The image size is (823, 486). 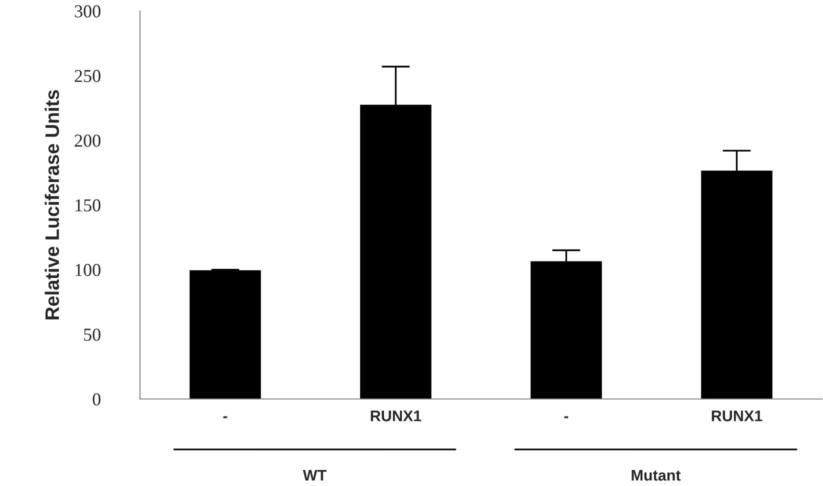 What do you see at coordinates (656, 475) in the screenshot?
I see `text: Mutant` at bounding box center [656, 475].